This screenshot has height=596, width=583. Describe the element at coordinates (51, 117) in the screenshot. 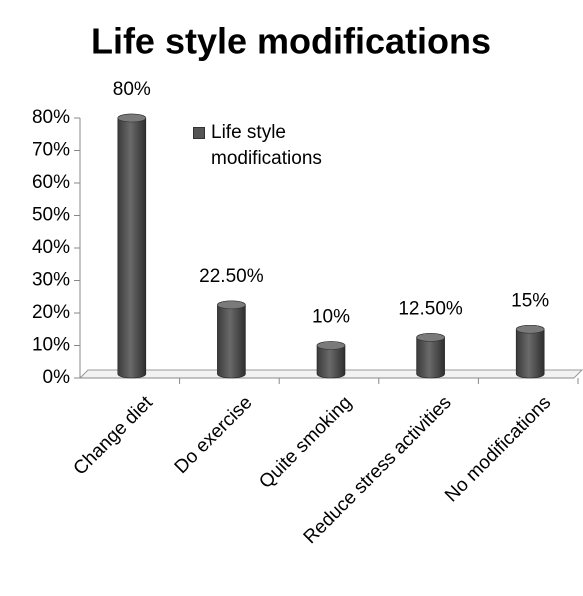

I see `y-tick-label: 80%` at that location.